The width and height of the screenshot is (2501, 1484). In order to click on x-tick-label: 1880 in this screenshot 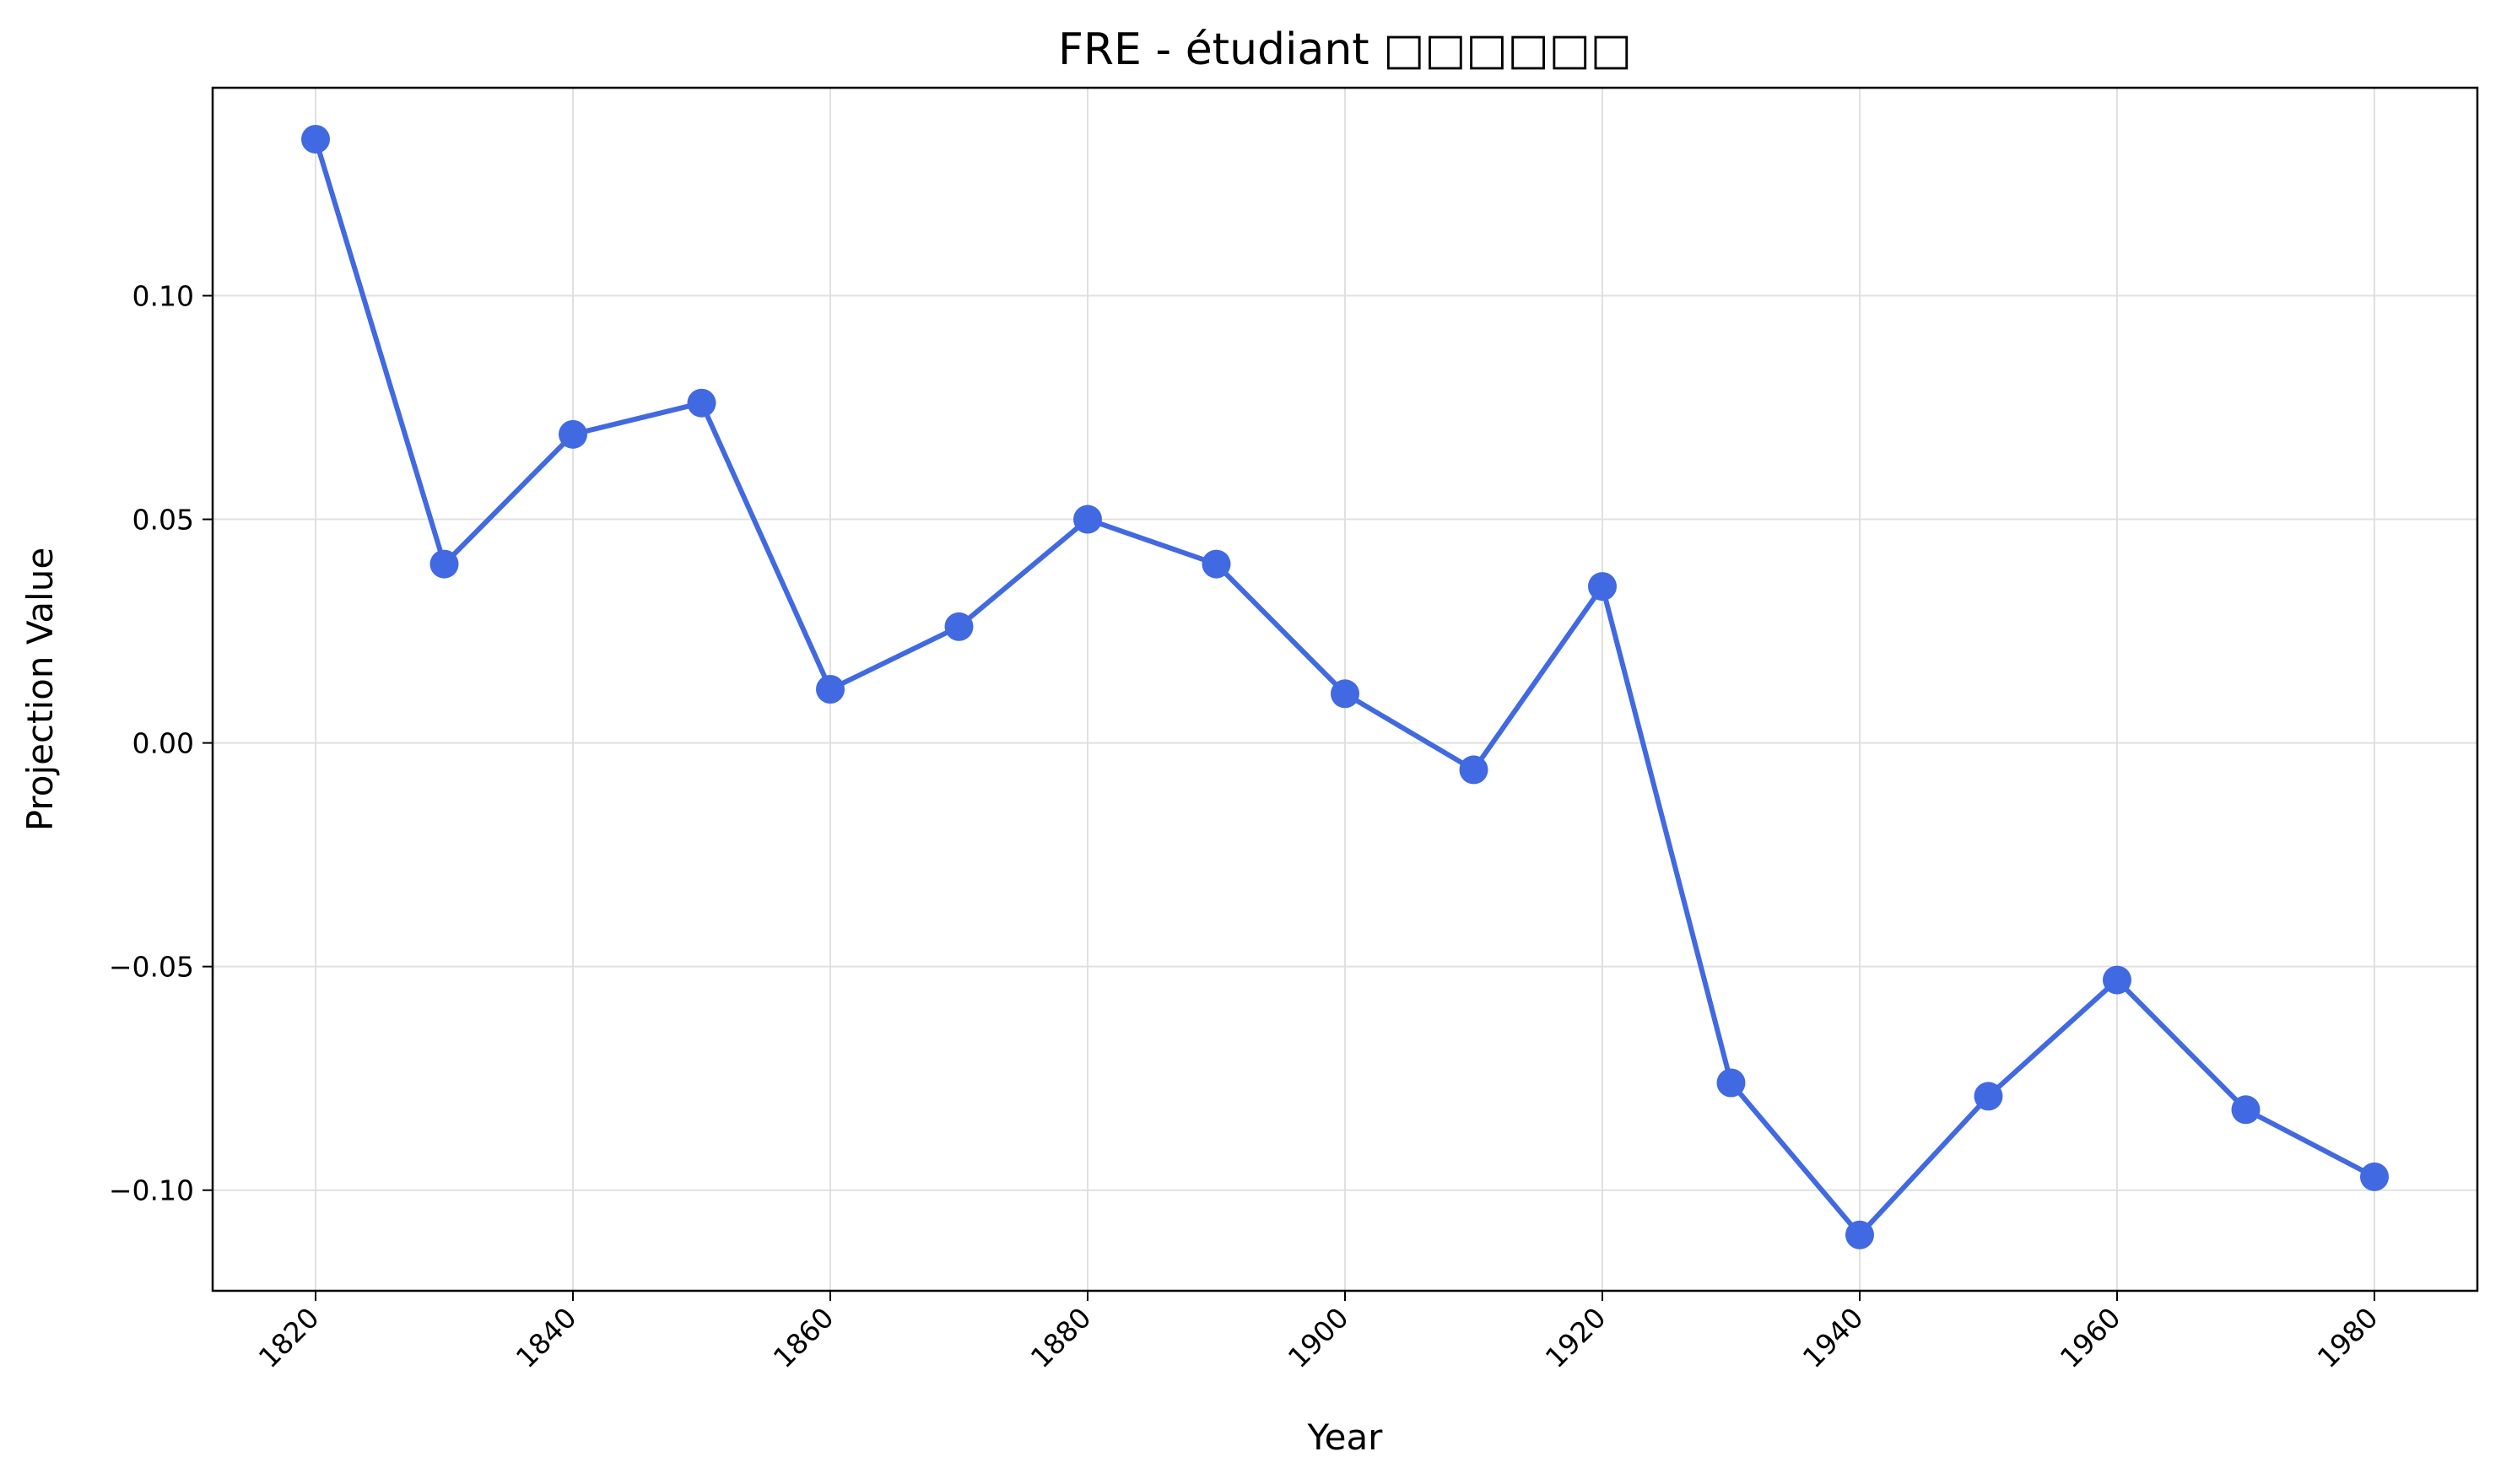, I will do `click(1061, 1337)`.